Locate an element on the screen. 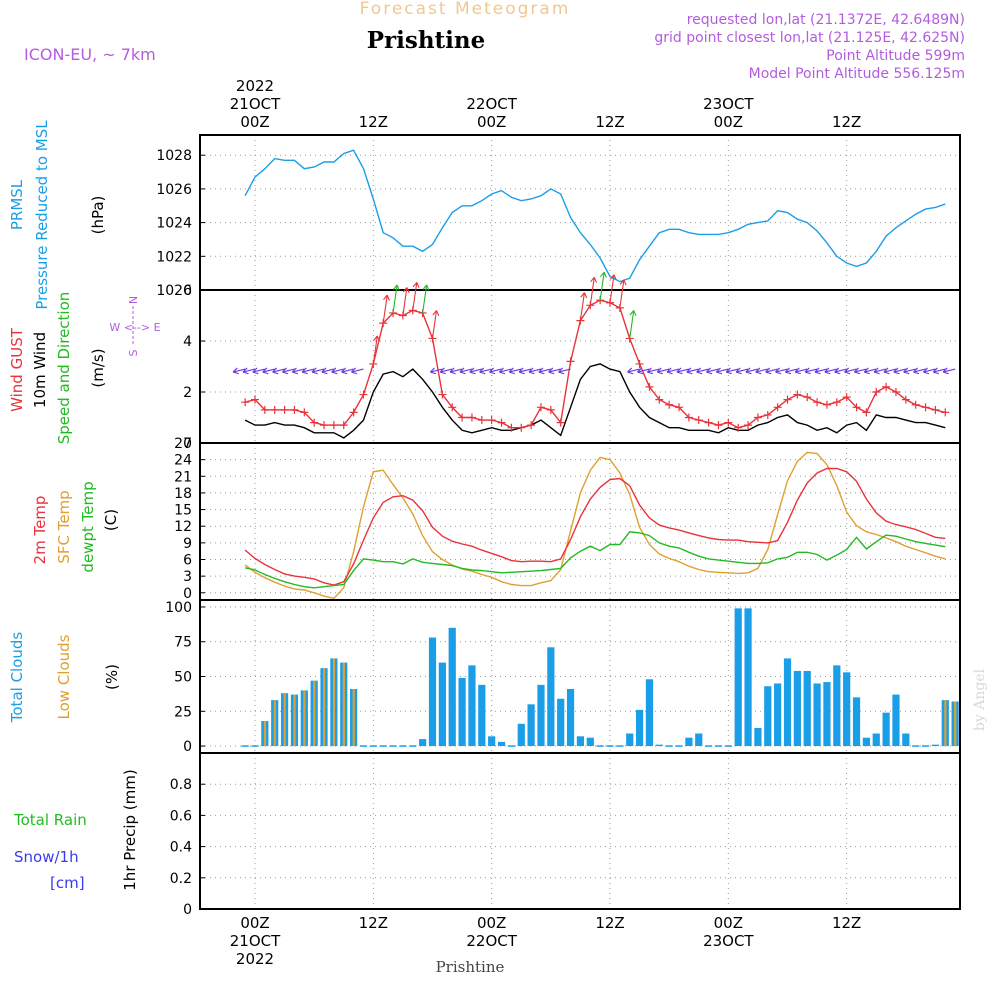 This screenshot has width=1000, height=1000. snow-label: Snow/1h is located at coordinates (46, 857).